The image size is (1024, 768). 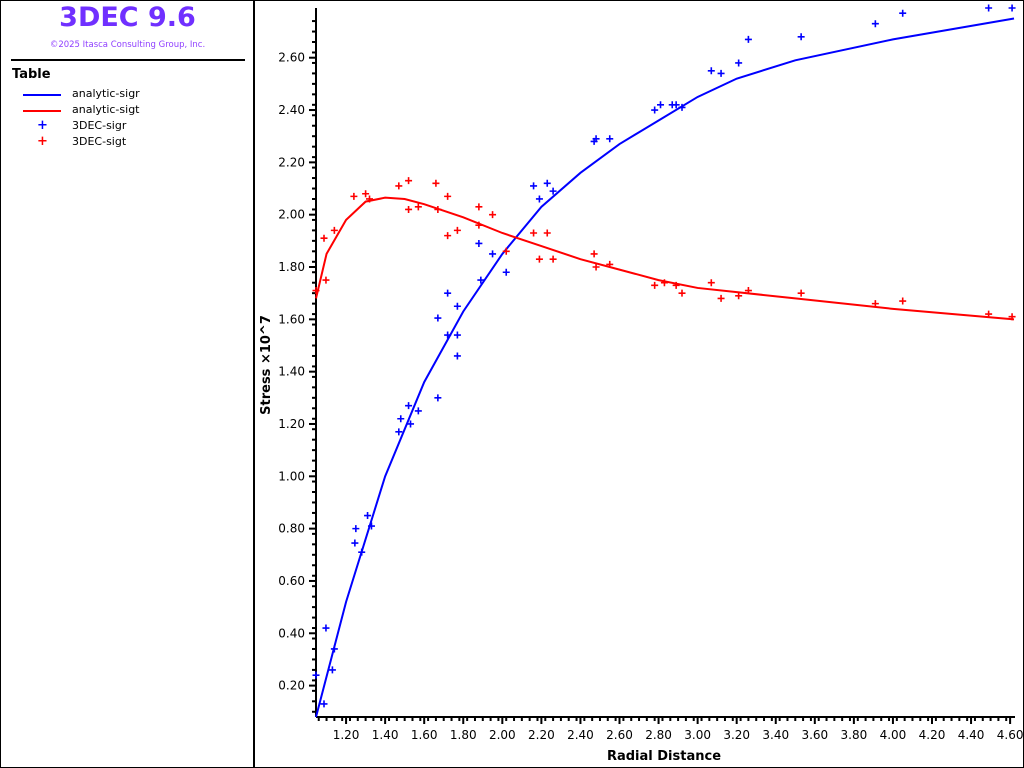 I want to click on x-tick-label: 4.60, so click(x=1010, y=735).